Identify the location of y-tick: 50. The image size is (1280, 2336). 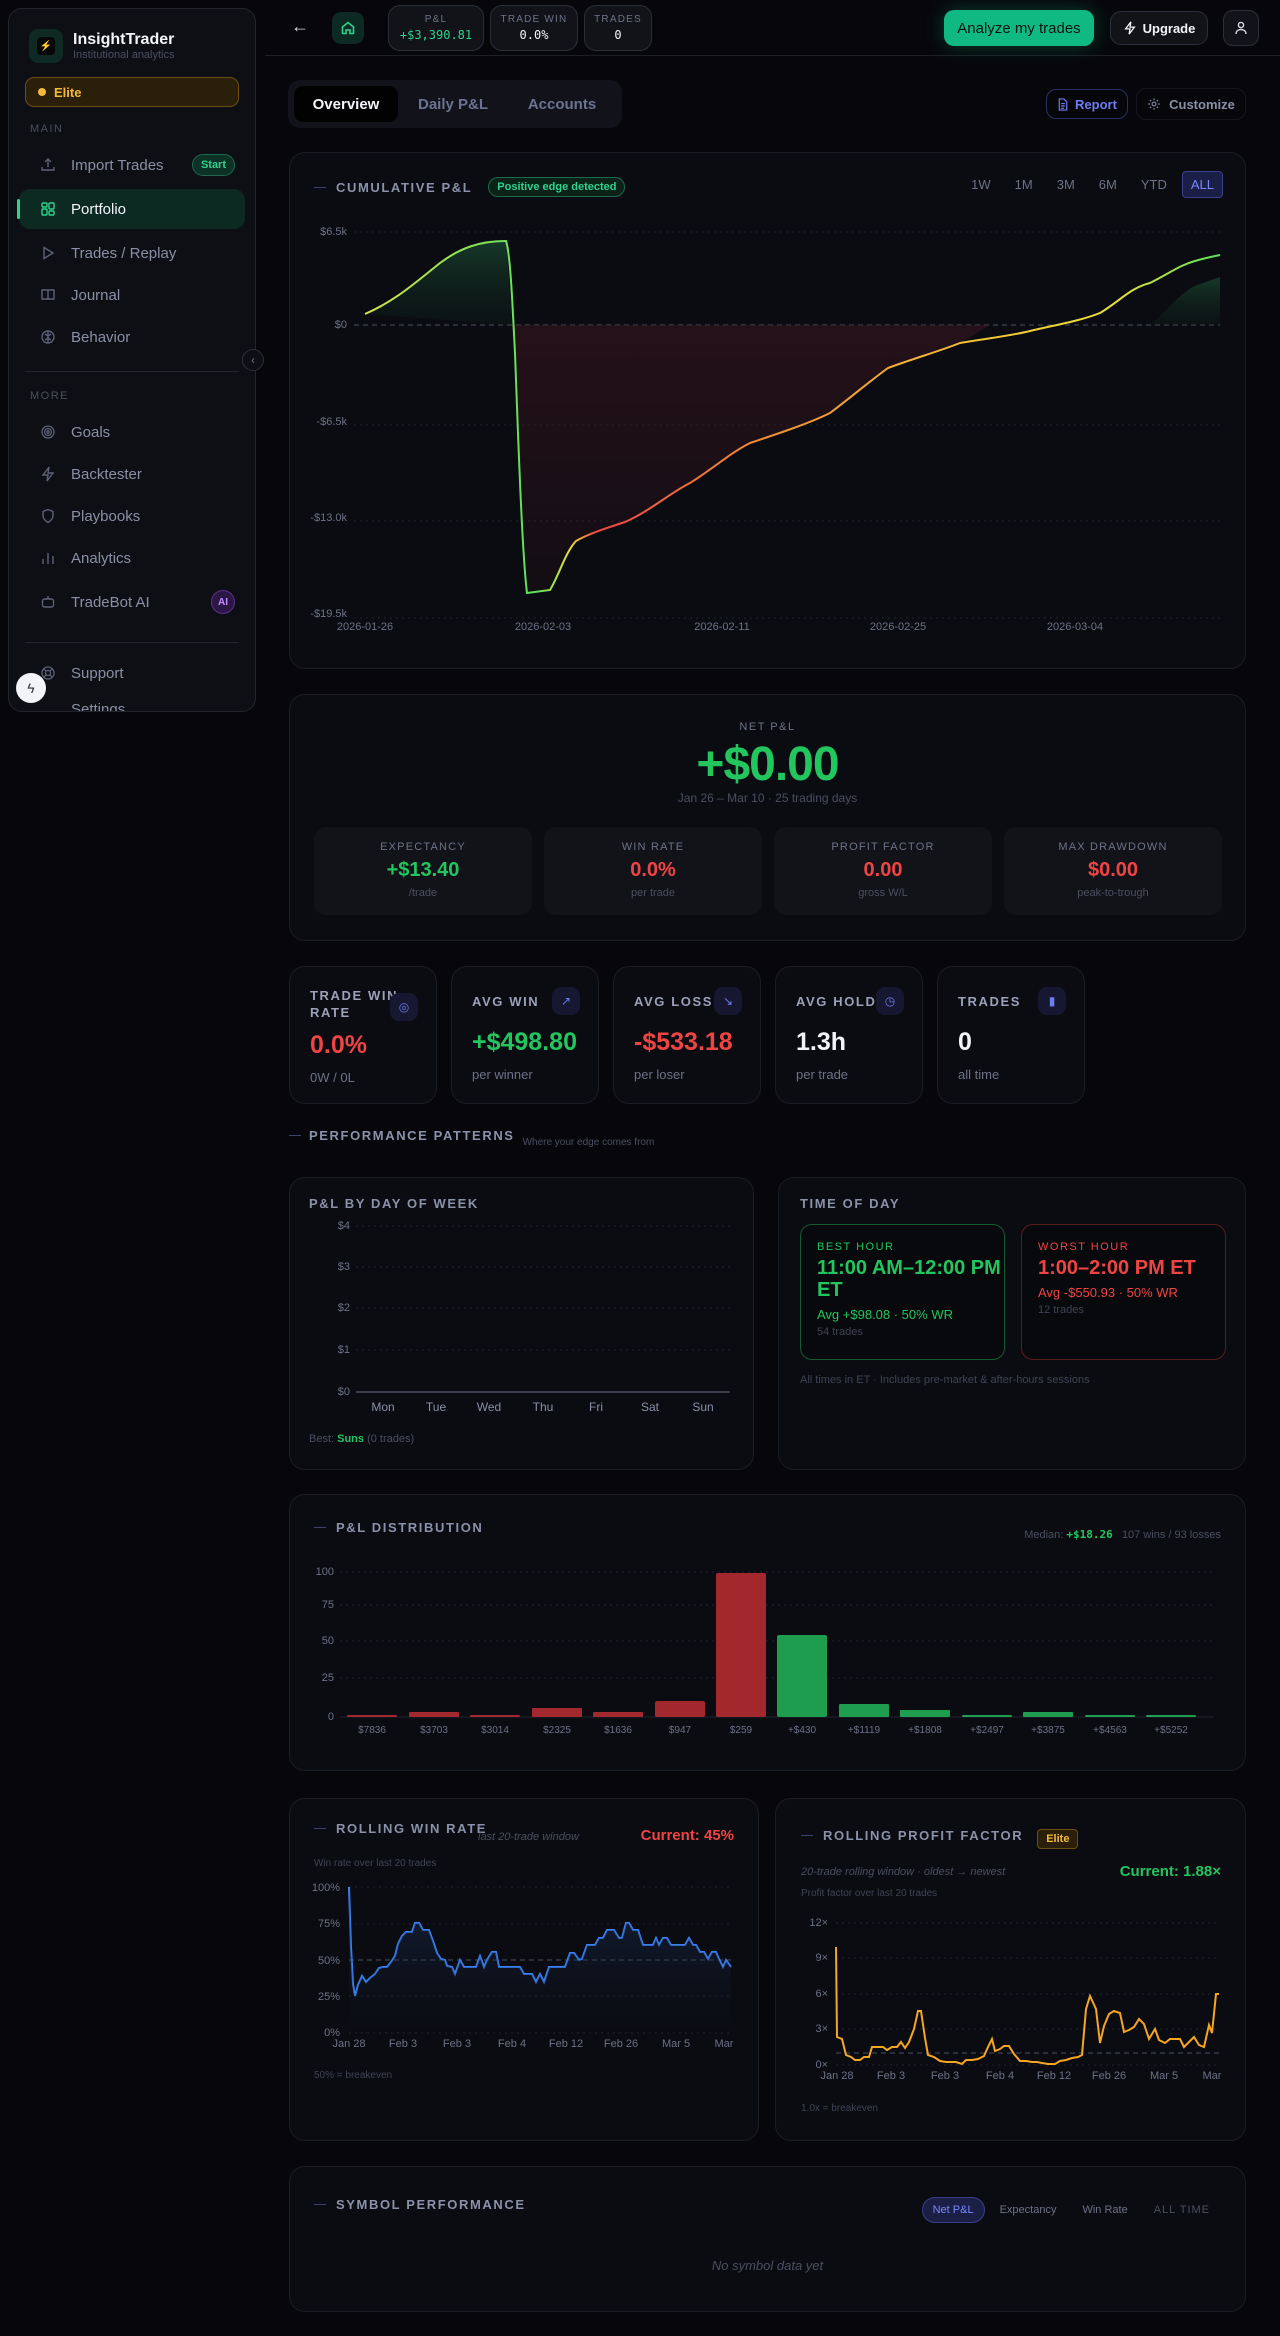
(327, 1641).